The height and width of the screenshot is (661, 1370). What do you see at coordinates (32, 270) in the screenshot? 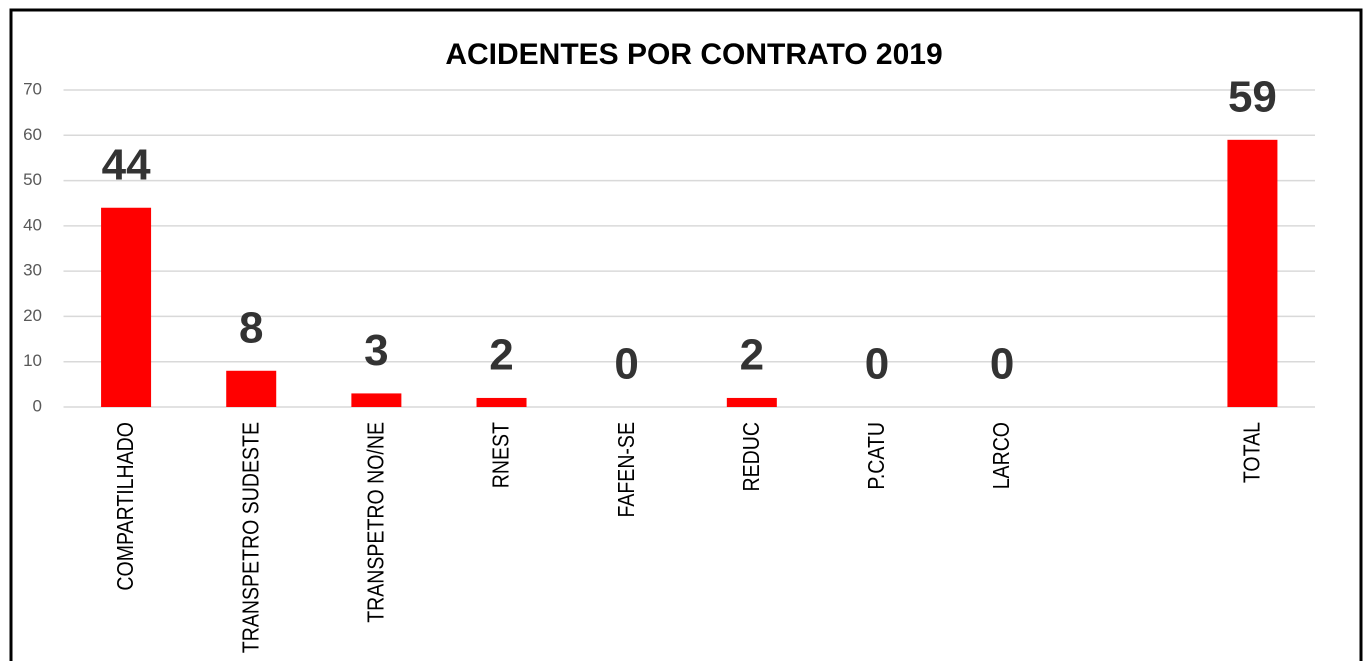
I see `y-tick-label: 30` at bounding box center [32, 270].